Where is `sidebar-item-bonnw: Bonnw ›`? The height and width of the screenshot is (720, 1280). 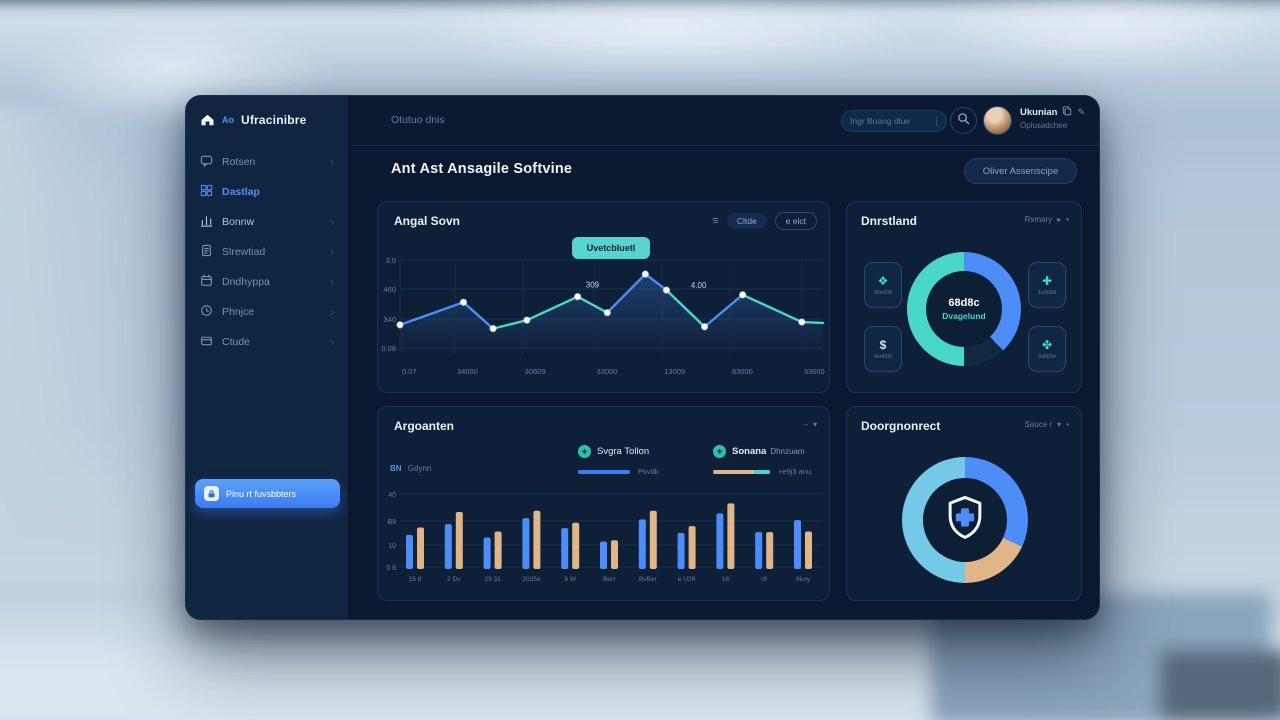 sidebar-item-bonnw: Bonnw › is located at coordinates (267, 222).